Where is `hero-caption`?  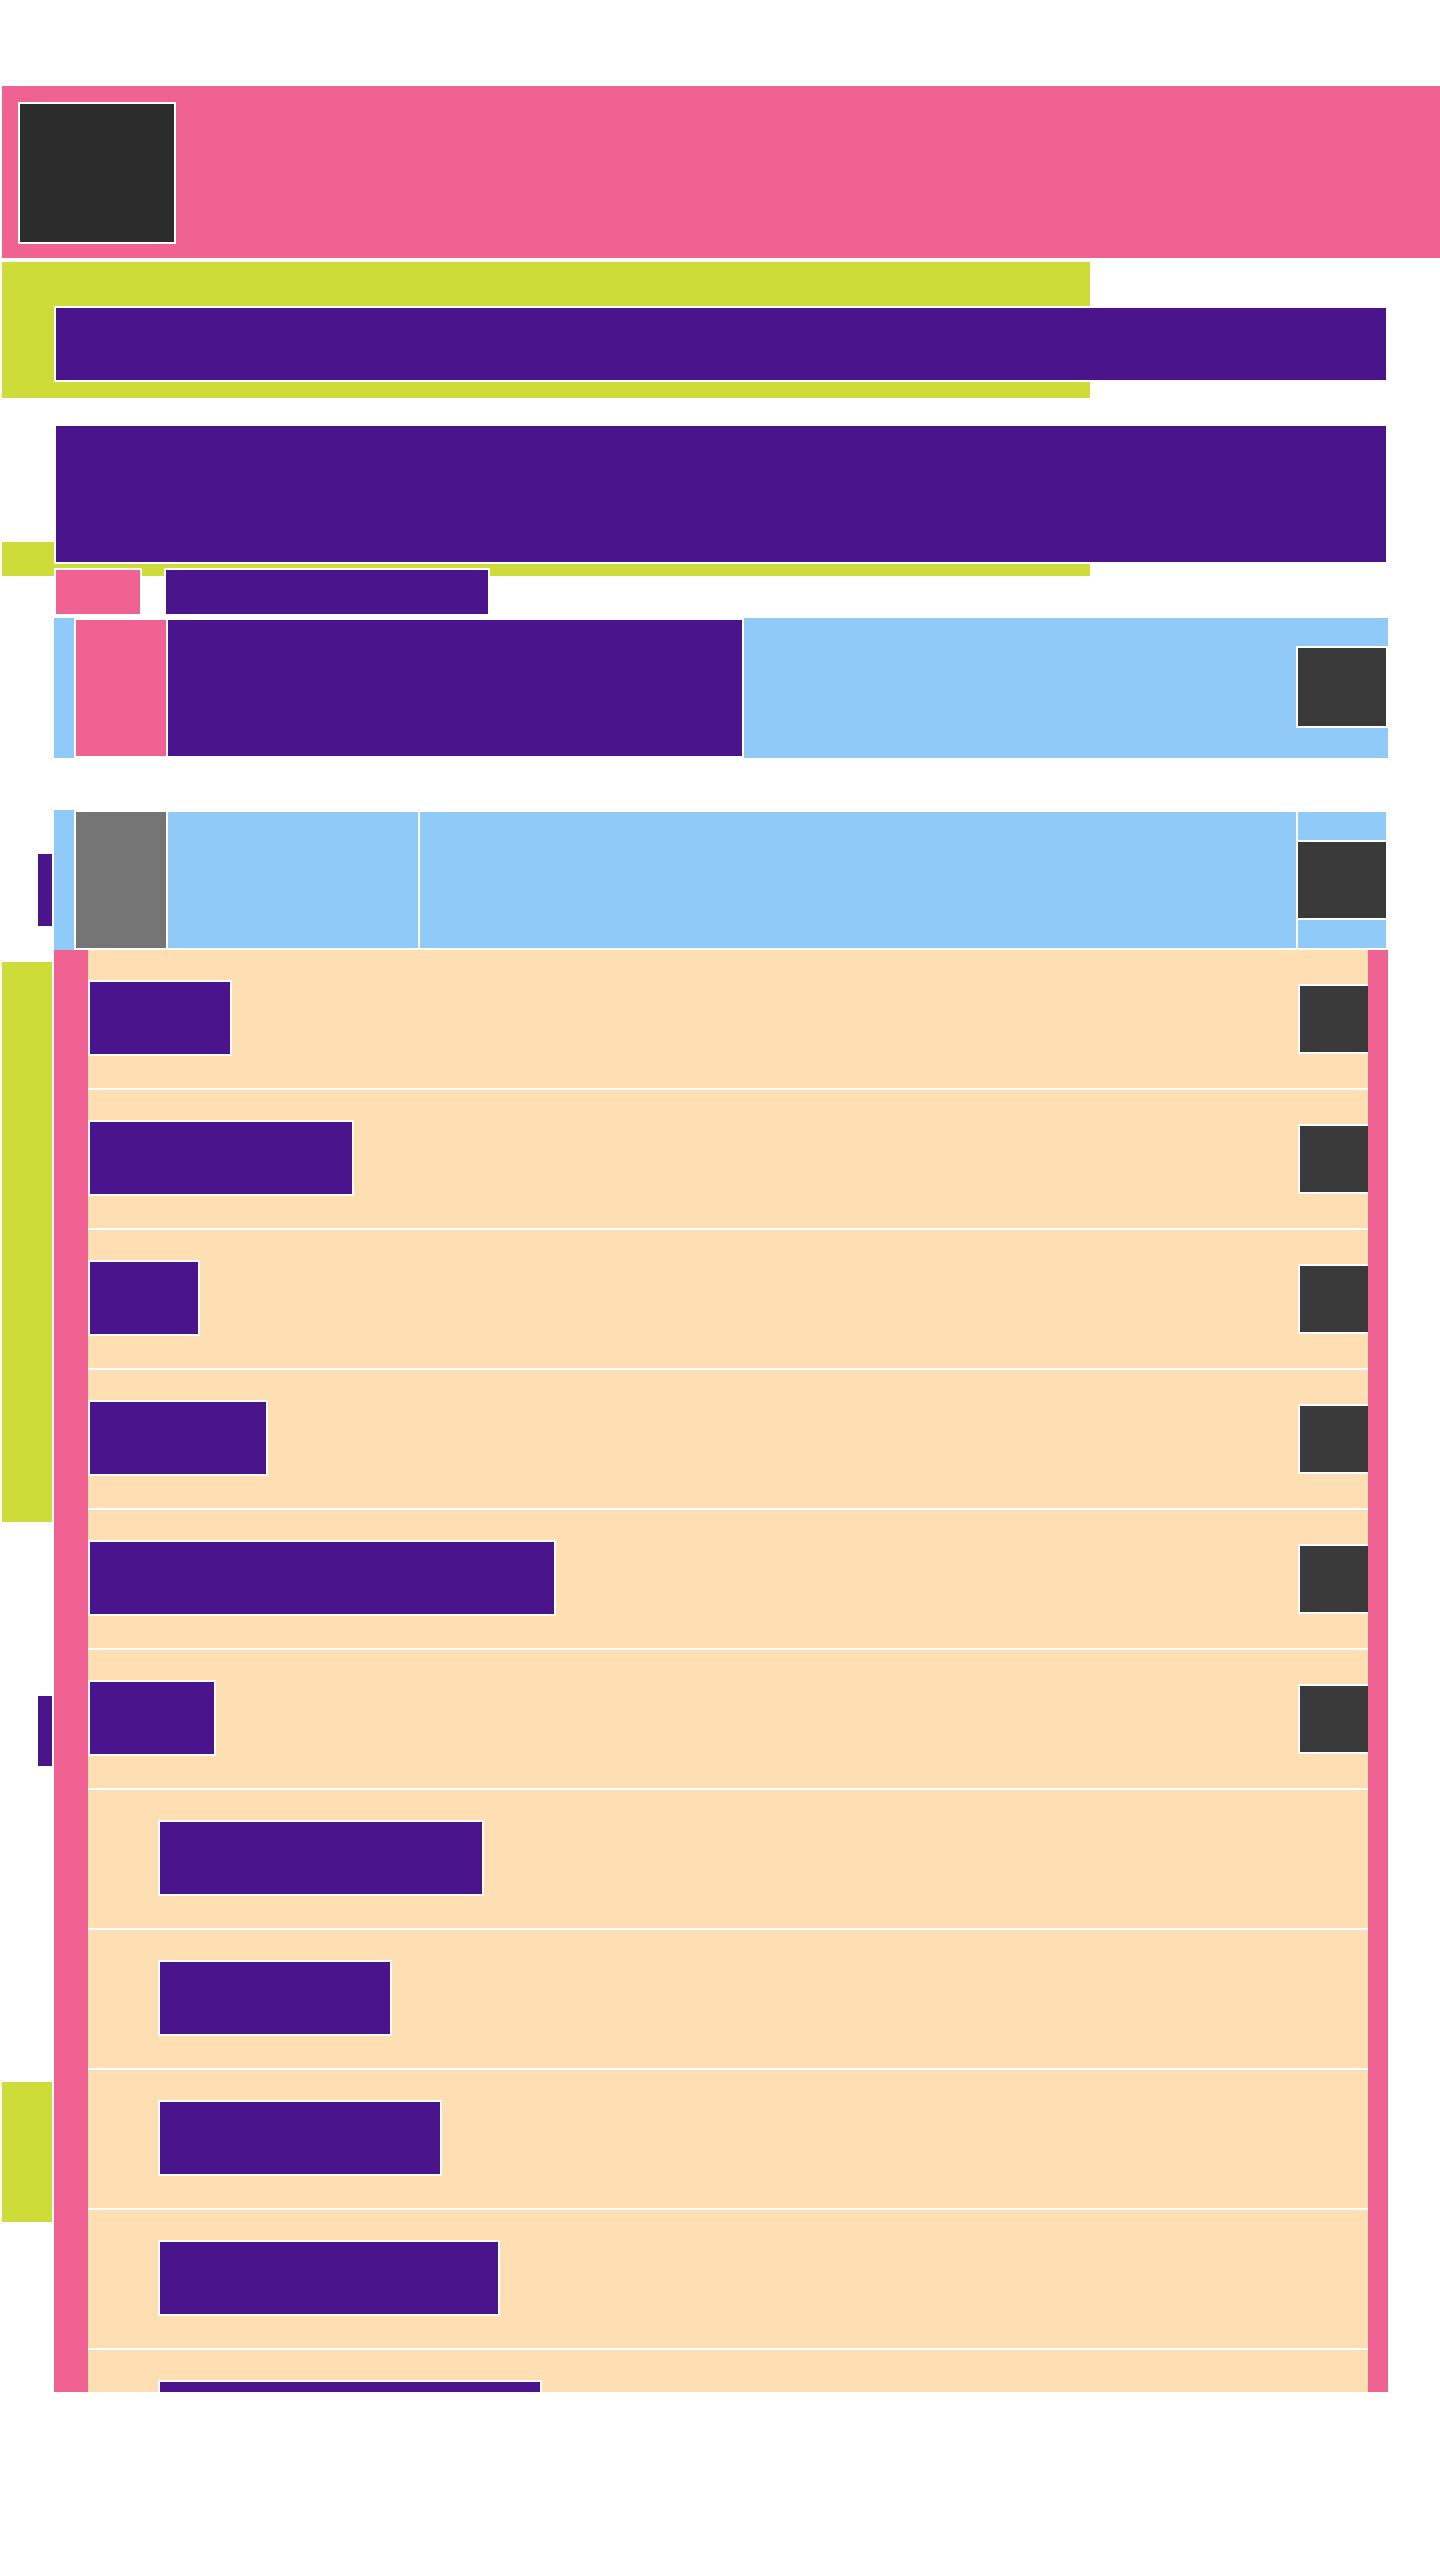 hero-caption is located at coordinates (327, 592).